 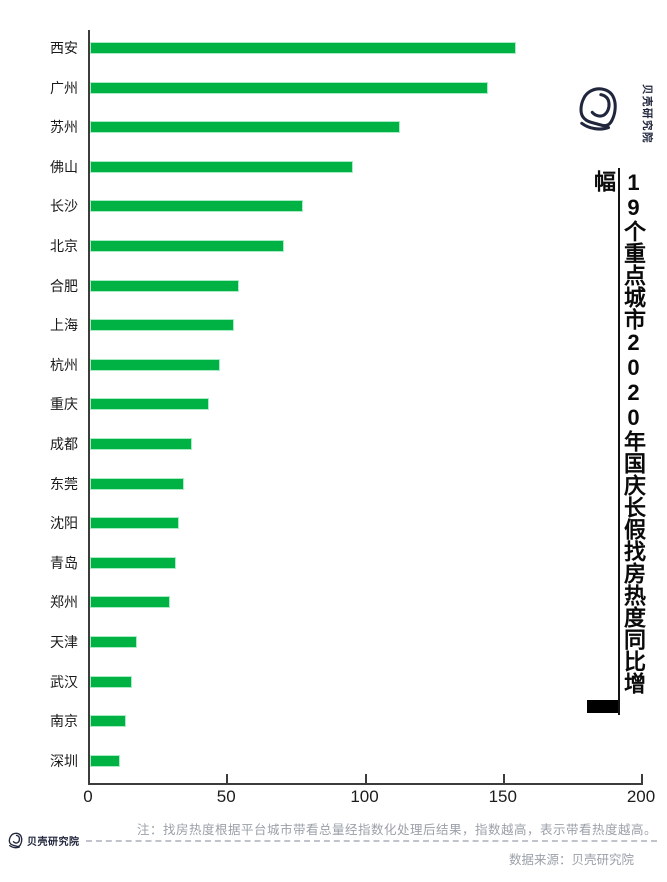 What do you see at coordinates (333, 286) in the screenshot?
I see `bar-row: 合肥` at bounding box center [333, 286].